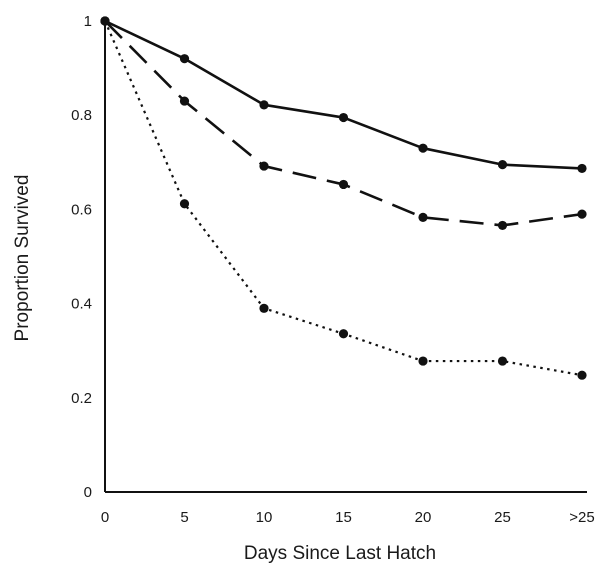 This screenshot has height=571, width=607. I want to click on y-tick-label: 0.2, so click(81, 398).